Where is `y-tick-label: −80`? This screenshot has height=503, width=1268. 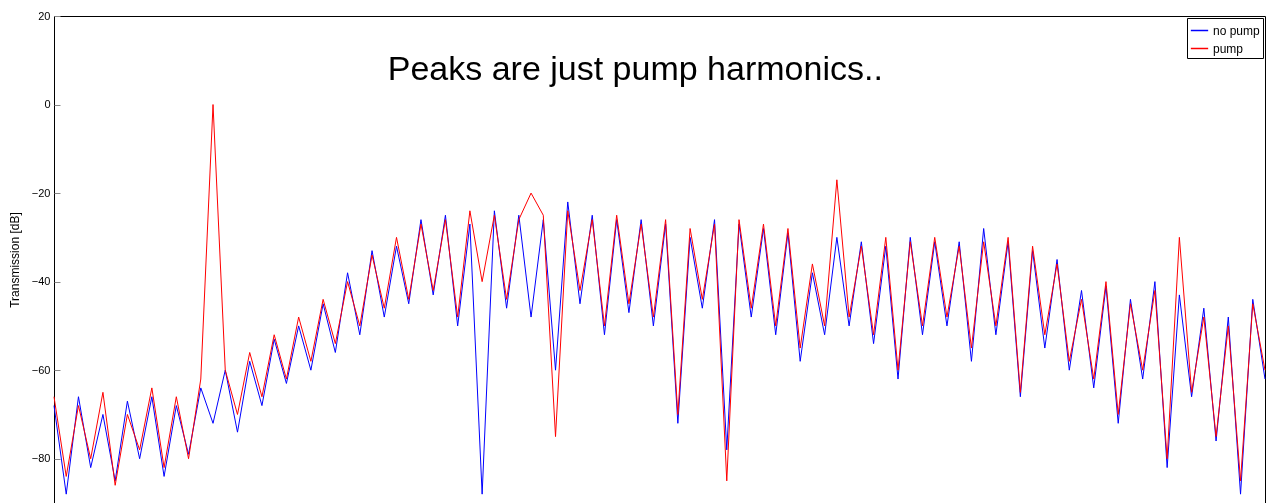 y-tick-label: −80 is located at coordinates (41, 458).